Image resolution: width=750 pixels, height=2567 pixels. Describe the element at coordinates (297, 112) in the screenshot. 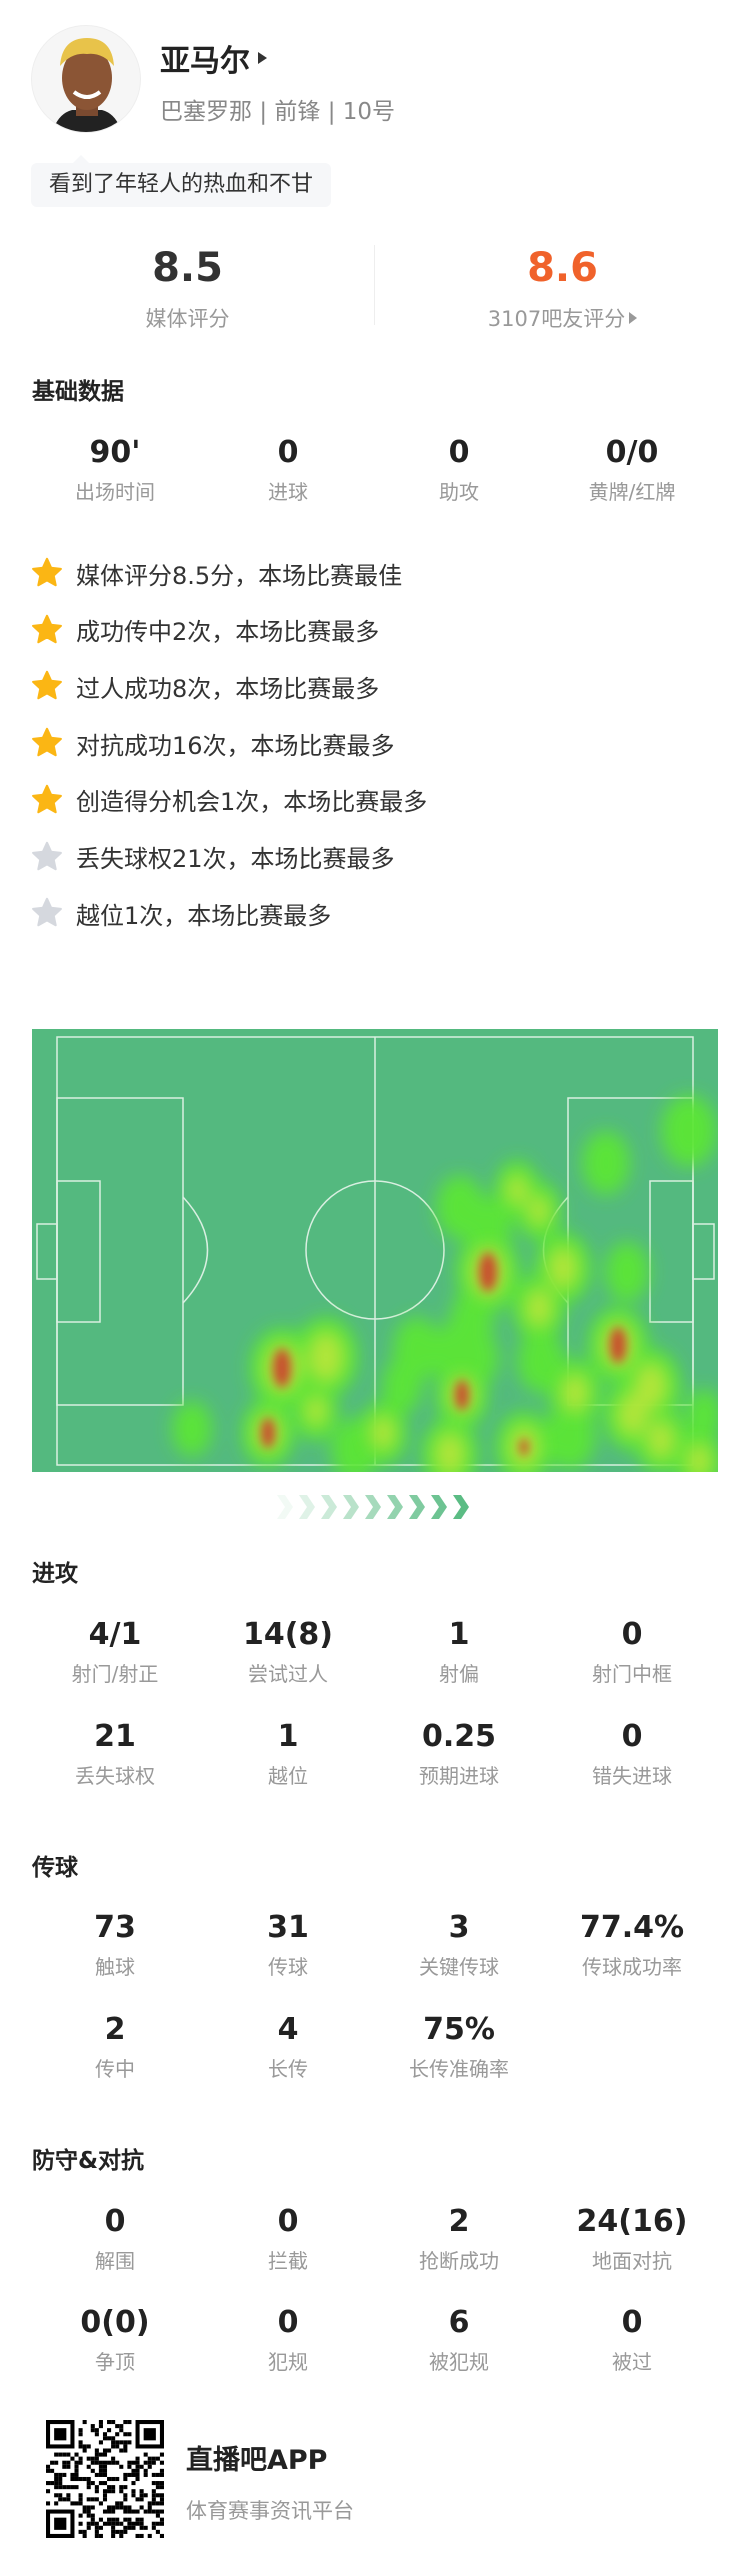

I see `position: 前锋` at that location.